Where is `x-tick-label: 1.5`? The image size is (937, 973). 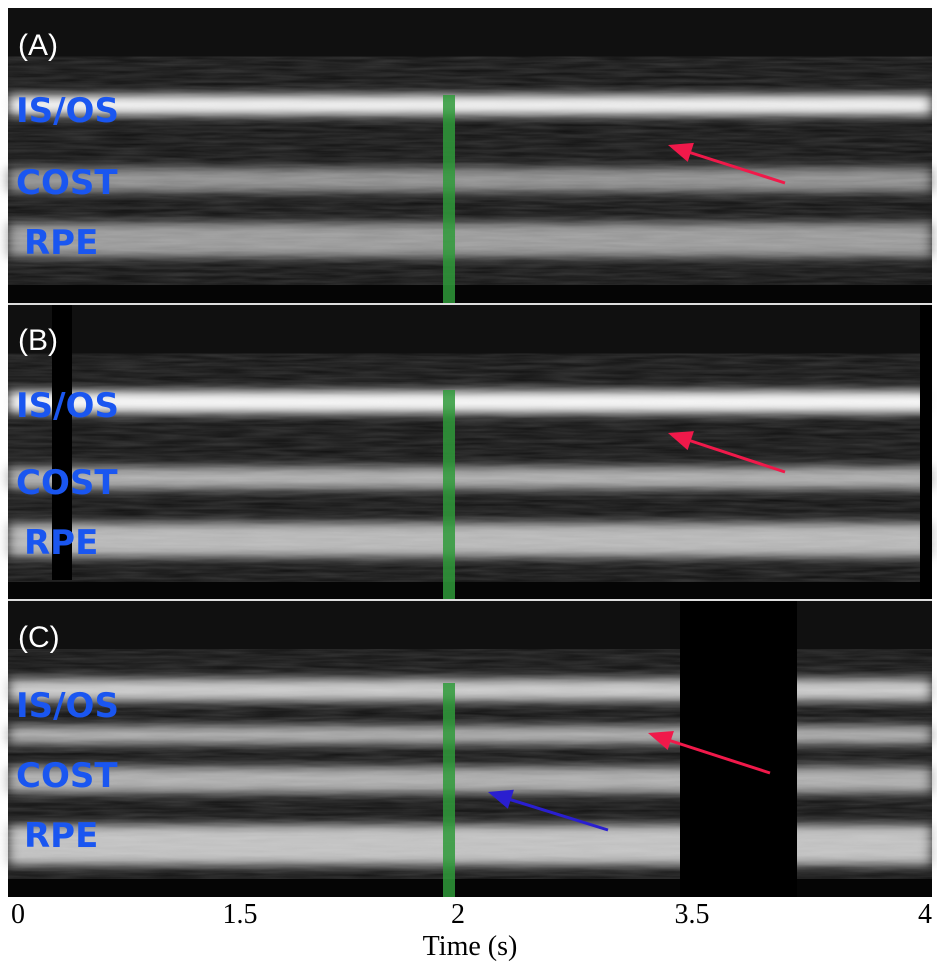 x-tick-label: 1.5 is located at coordinates (240, 914).